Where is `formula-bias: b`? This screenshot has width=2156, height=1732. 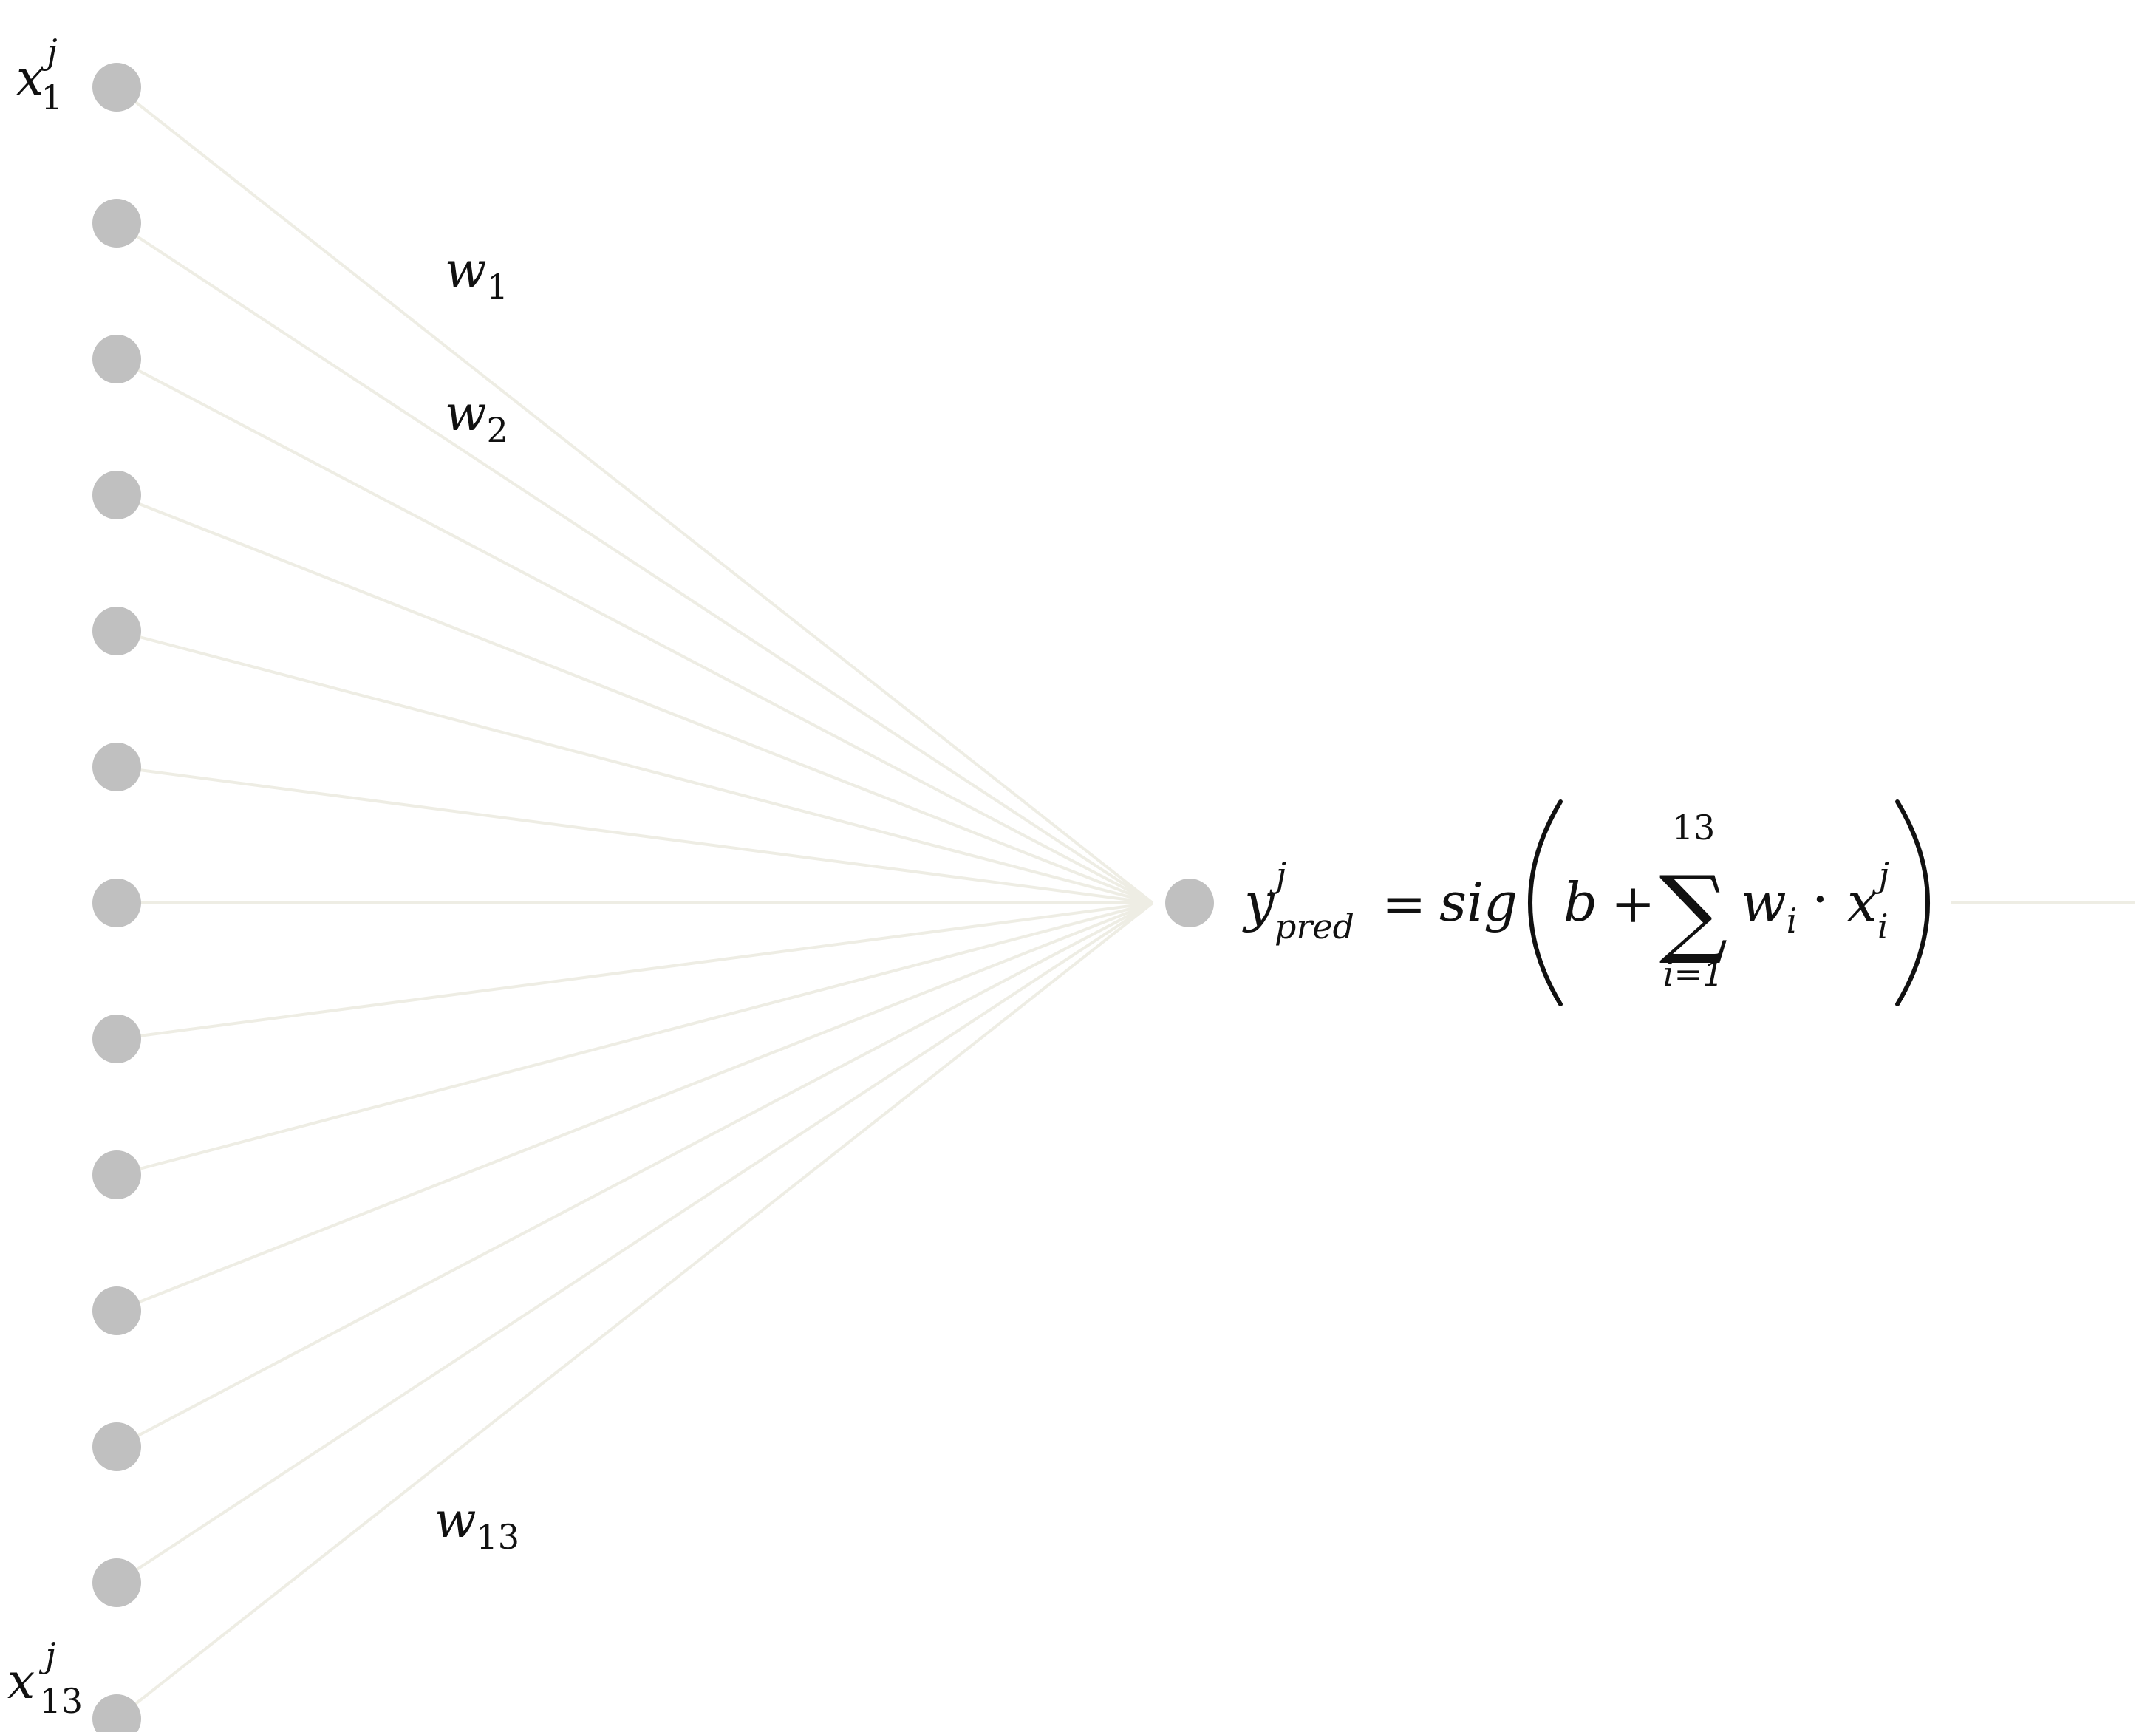
formula-bias: b is located at coordinates (1580, 902).